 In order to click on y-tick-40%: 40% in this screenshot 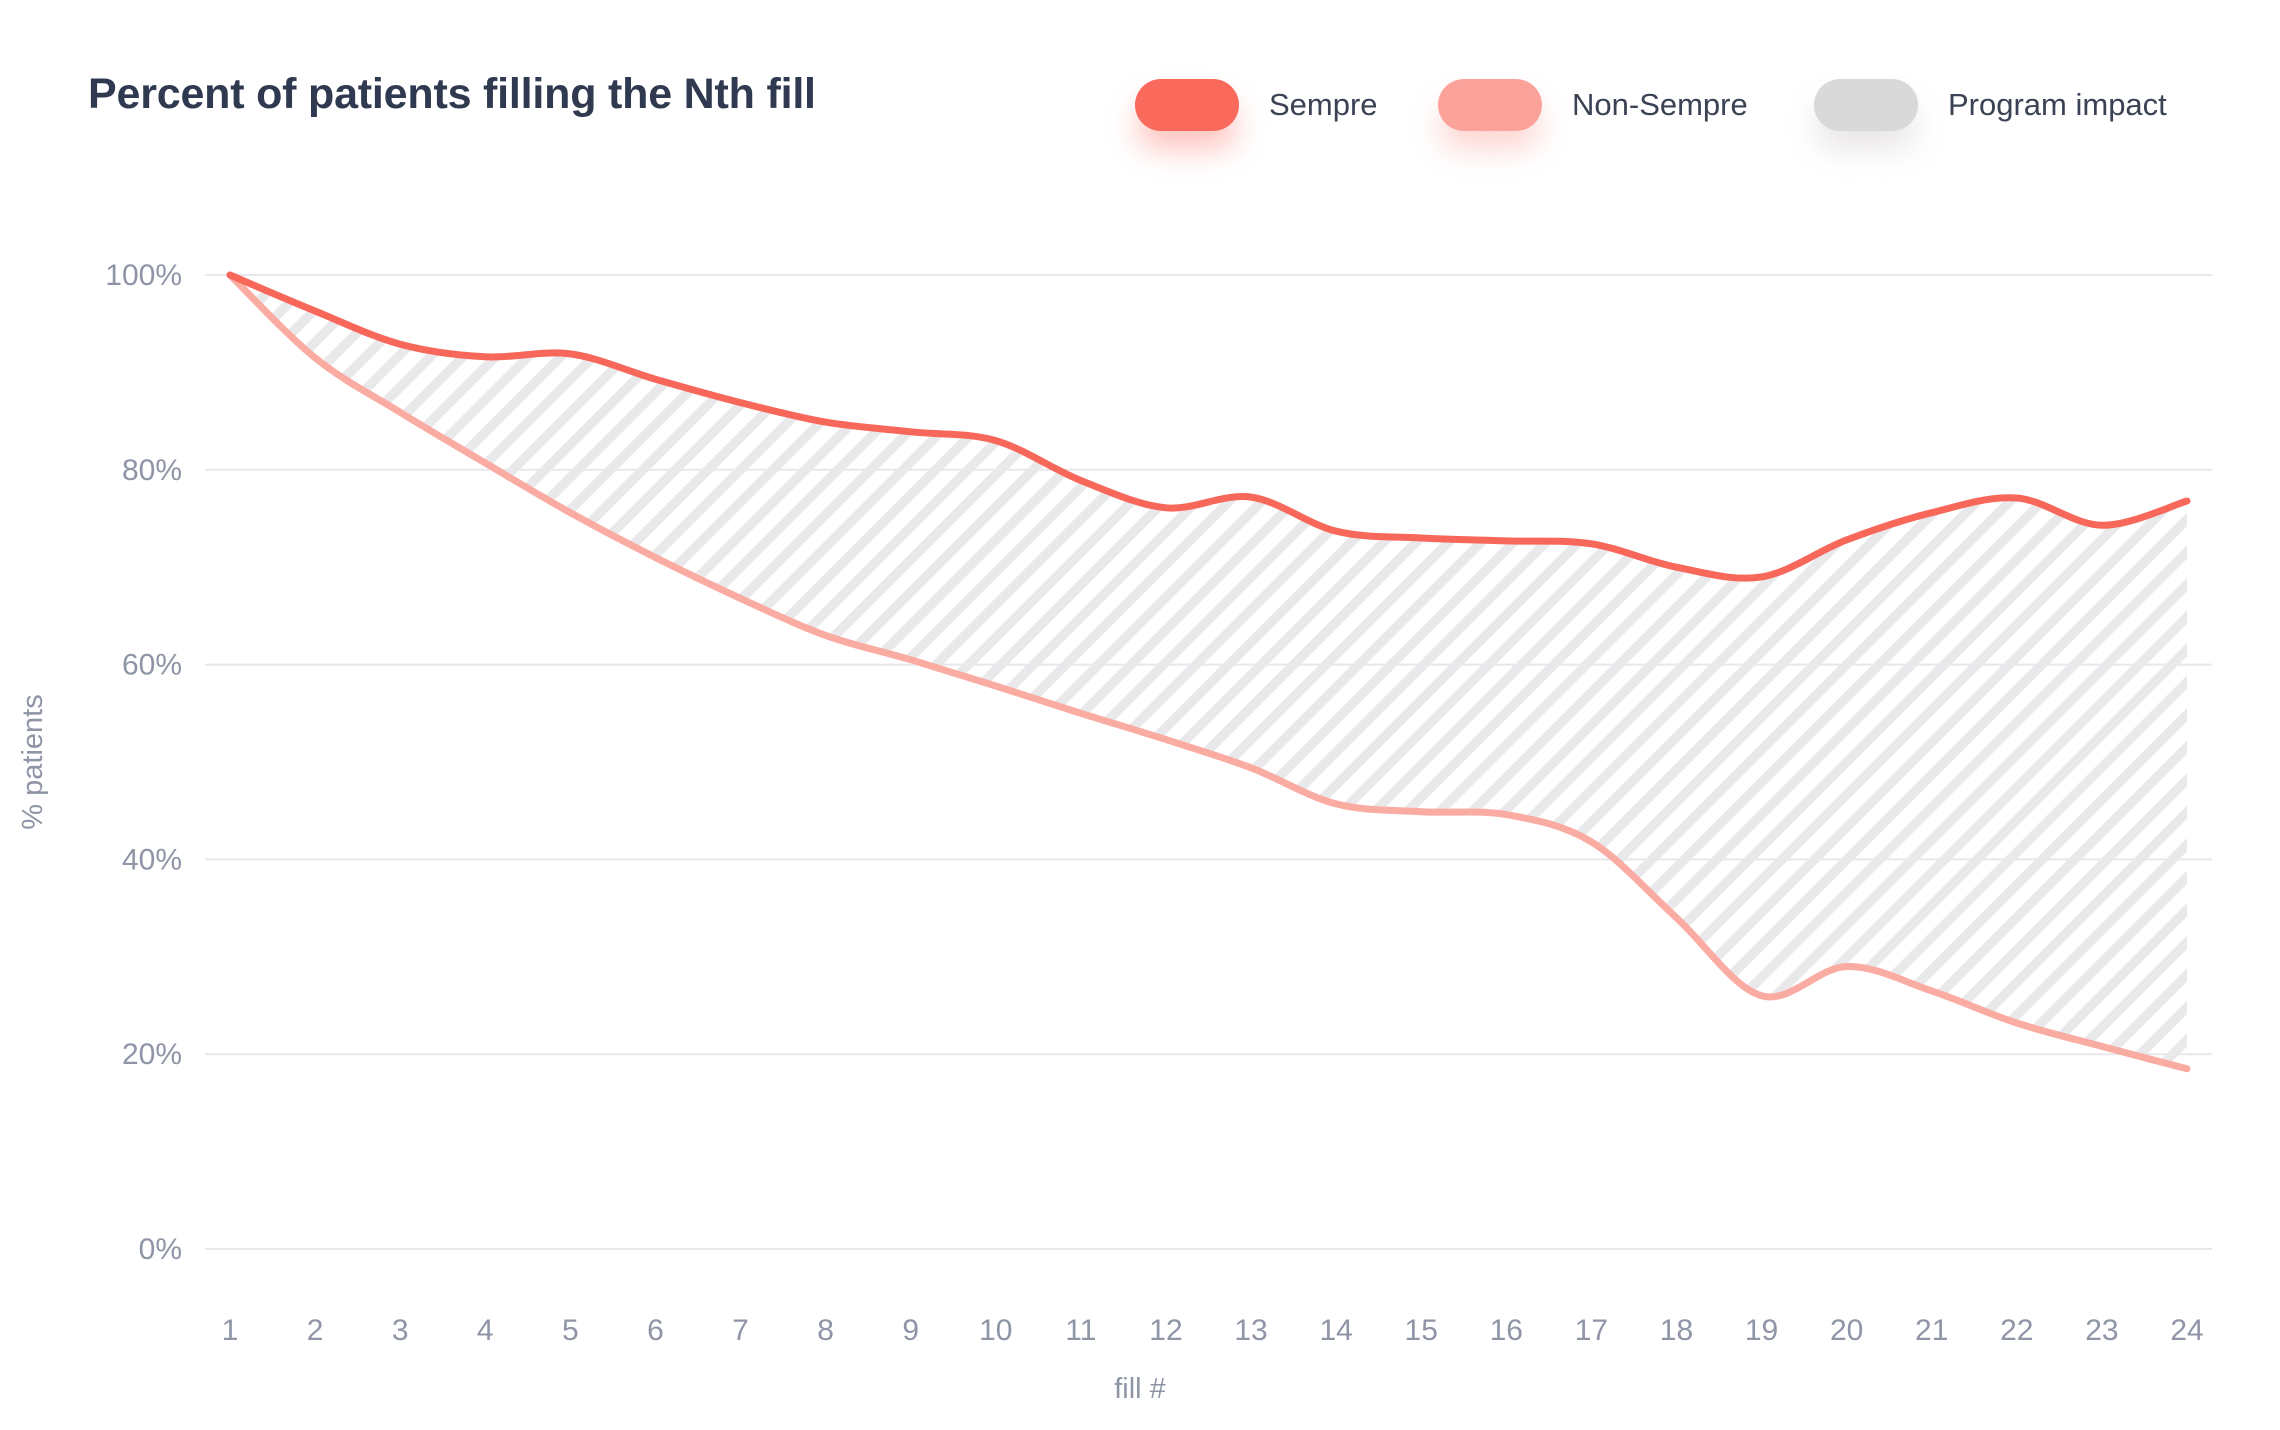, I will do `click(152, 859)`.